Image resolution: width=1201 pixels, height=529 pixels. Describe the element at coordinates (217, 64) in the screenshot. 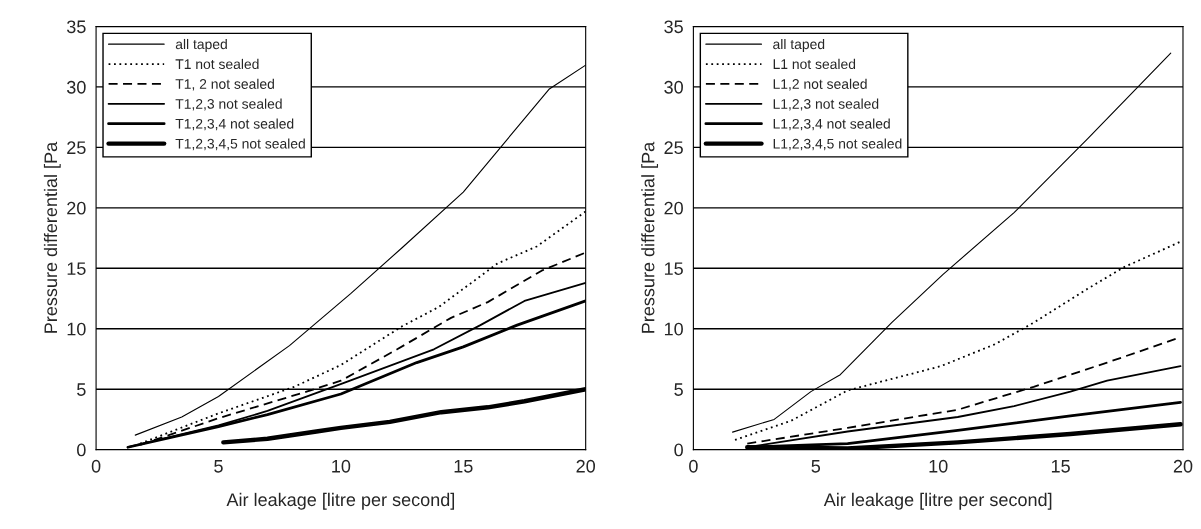

I see `legend-label: T1 not sealed` at that location.